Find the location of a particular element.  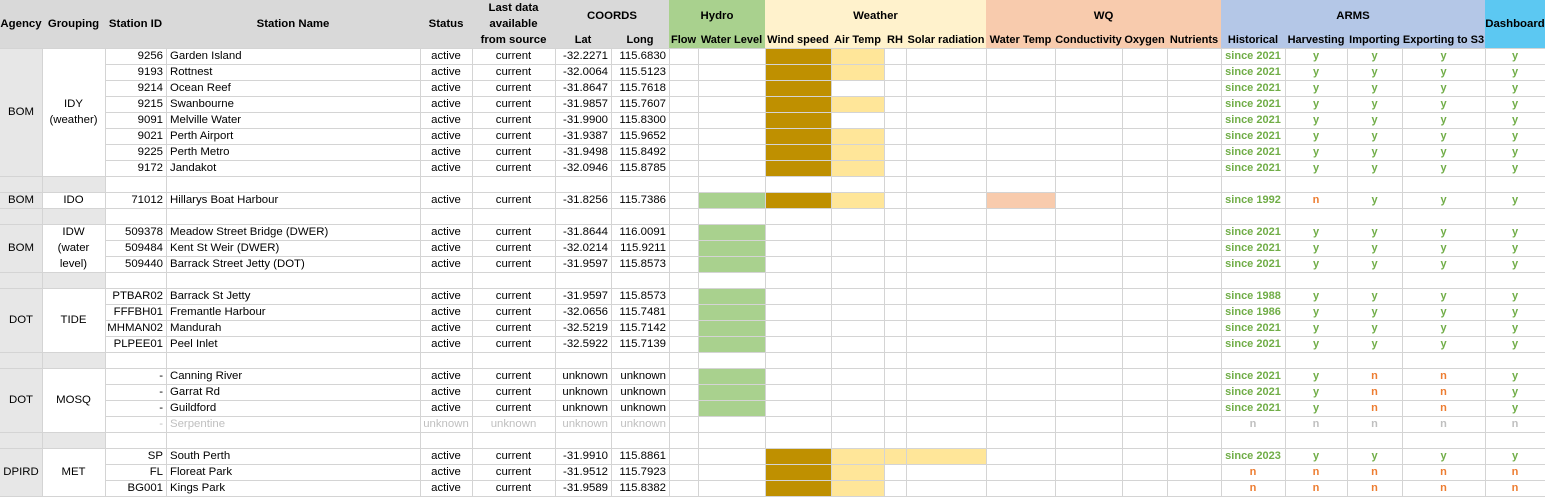

station-name-cell: Meadow Street Bridge (DWER) is located at coordinates (249, 232).